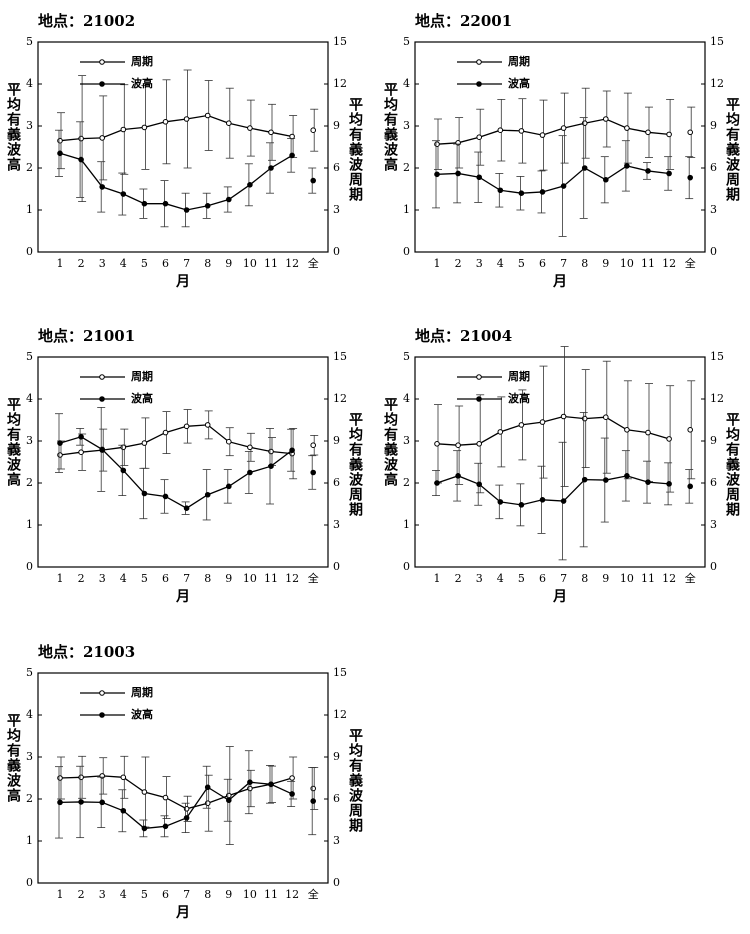 The width and height of the screenshot is (750, 934). Describe the element at coordinates (713, 167) in the screenshot. I see `y2-tick-label: 6` at that location.